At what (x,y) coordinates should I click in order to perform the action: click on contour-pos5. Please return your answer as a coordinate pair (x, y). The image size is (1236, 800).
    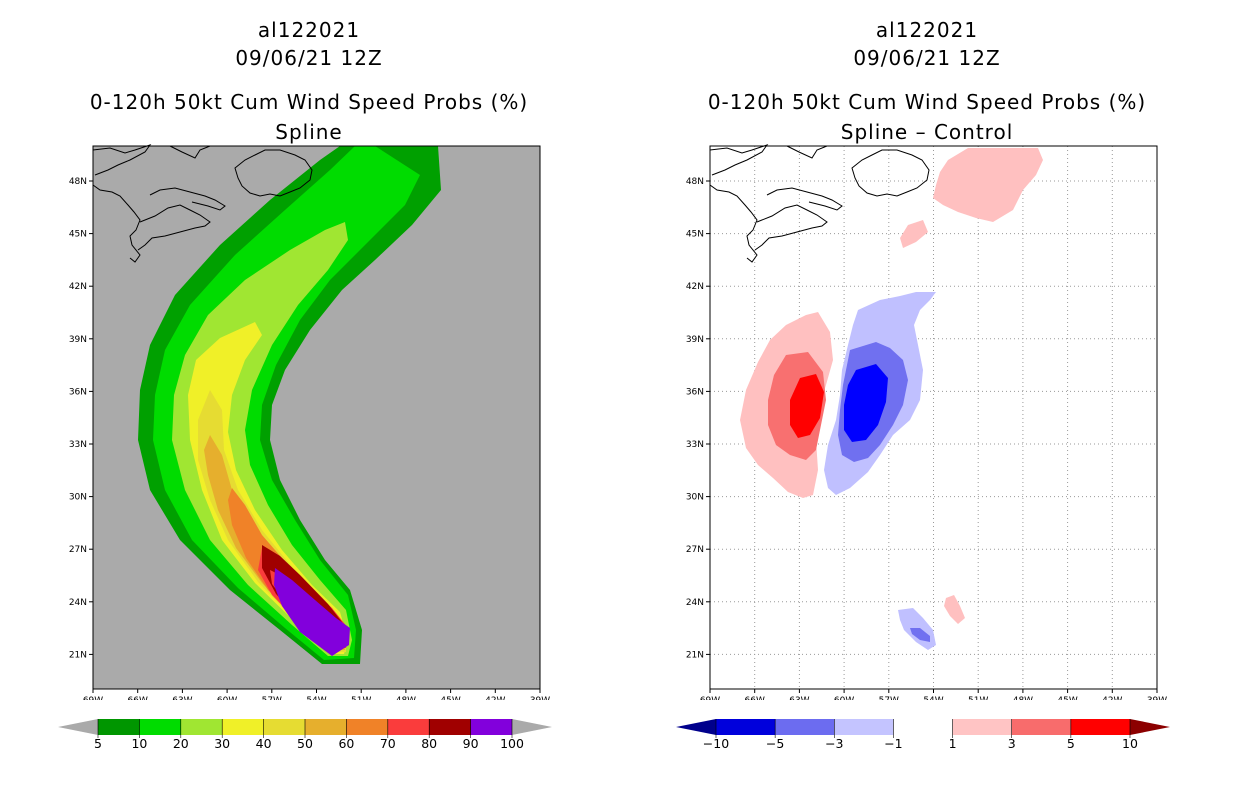
    Looking at the image, I should click on (807, 406).